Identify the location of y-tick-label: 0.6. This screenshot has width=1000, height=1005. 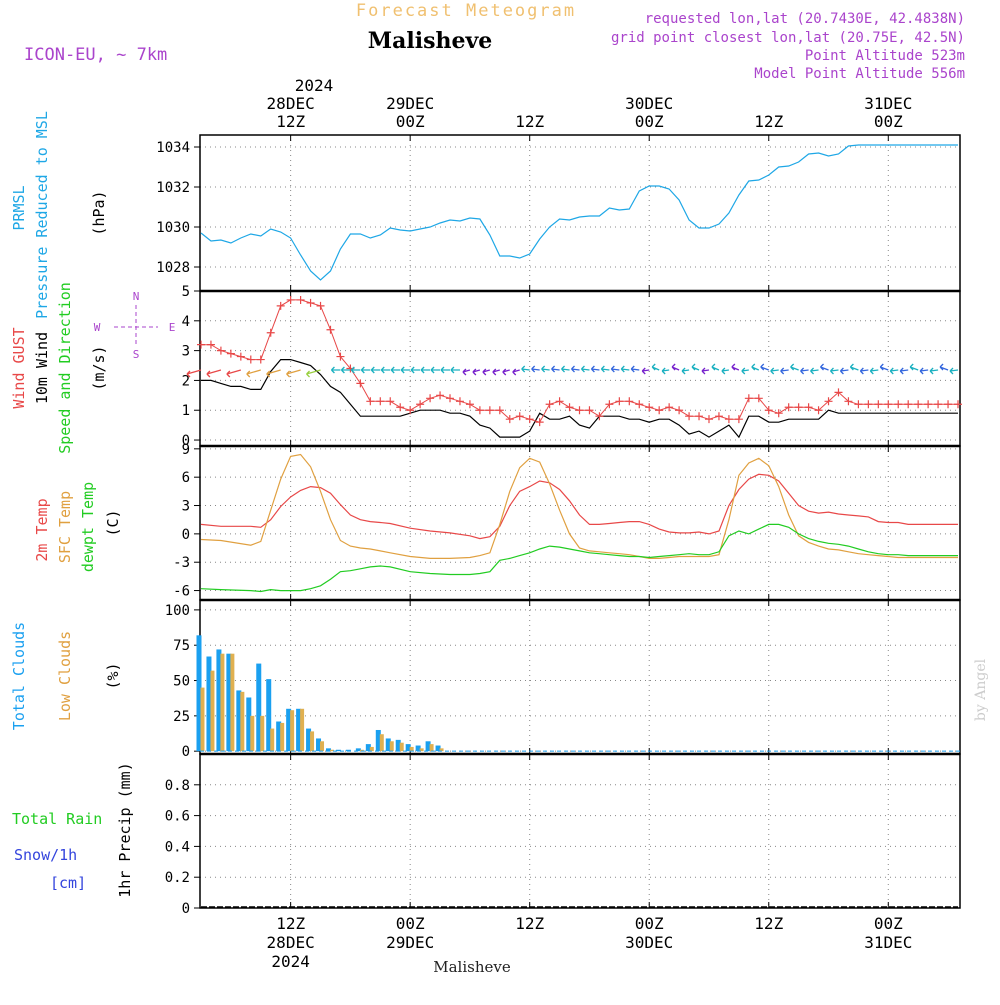
(177, 817).